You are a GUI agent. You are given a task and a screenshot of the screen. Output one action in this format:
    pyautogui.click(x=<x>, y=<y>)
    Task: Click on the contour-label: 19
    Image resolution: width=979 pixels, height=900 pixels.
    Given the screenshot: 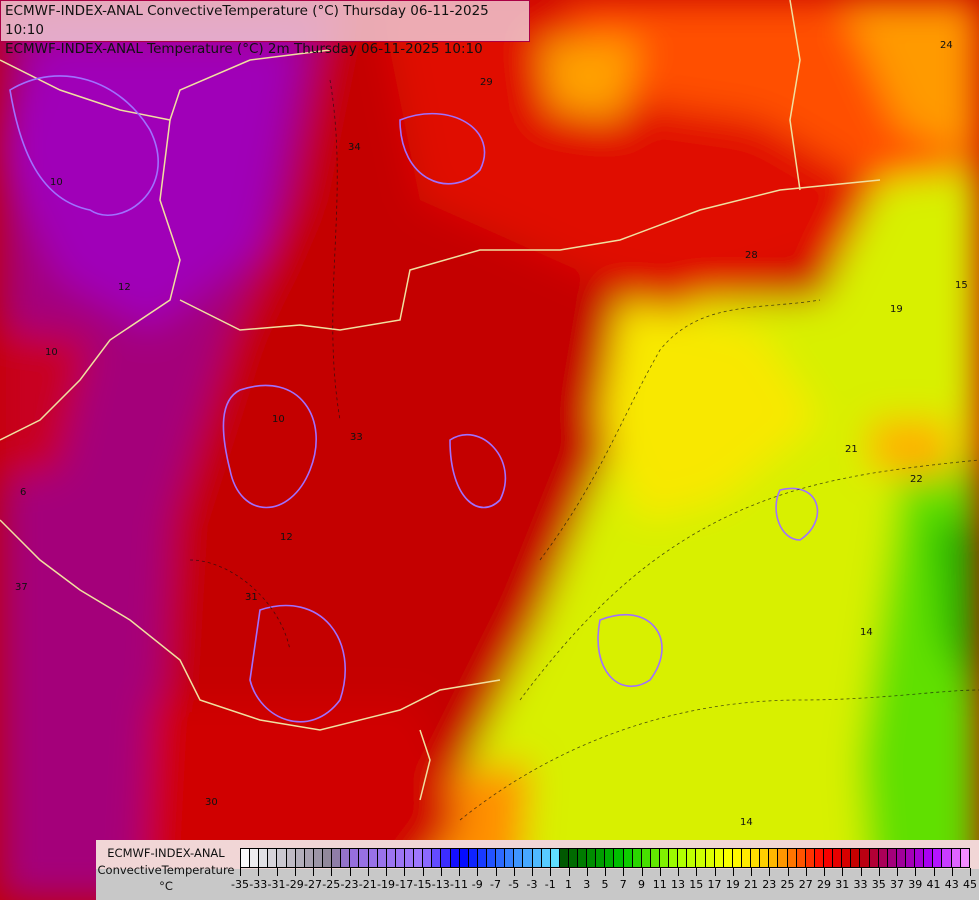 What is the action you would take?
    pyautogui.click(x=896, y=309)
    